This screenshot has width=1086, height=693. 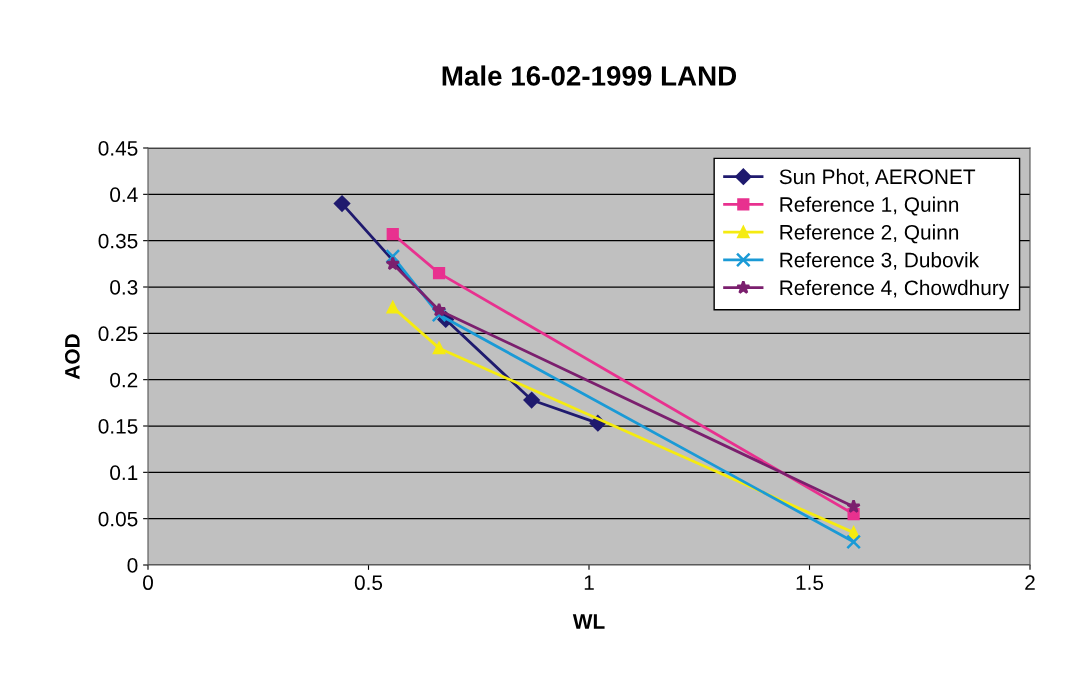 I want to click on legend-label: Sun Phot, AERONET, so click(x=877, y=177).